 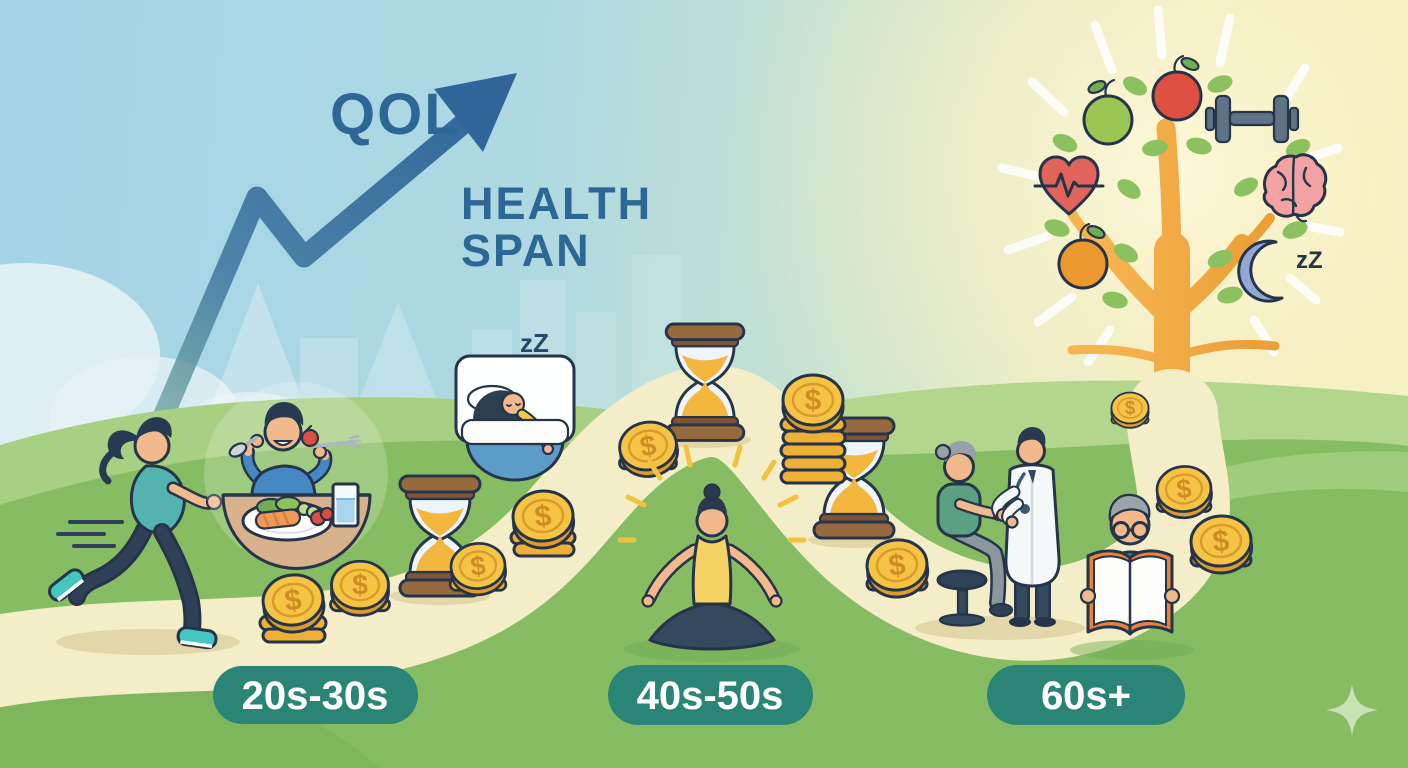 I want to click on running-figure, so click(x=135, y=533).